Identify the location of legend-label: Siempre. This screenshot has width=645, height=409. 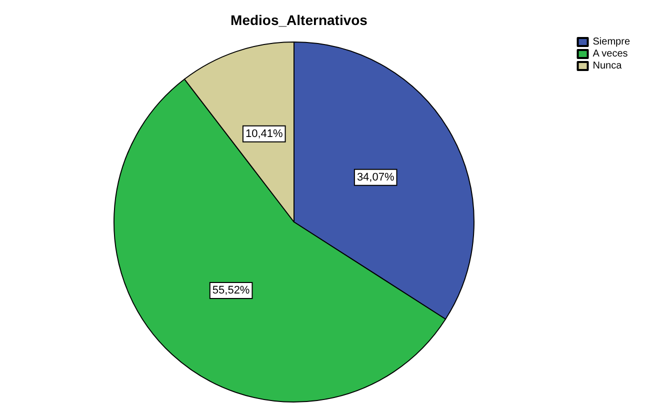
(611, 42).